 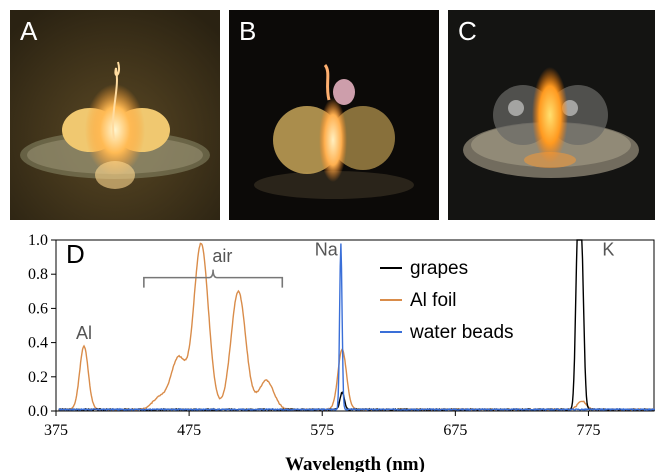 I want to click on legend: grapes Al foil water beads, so click(x=447, y=300).